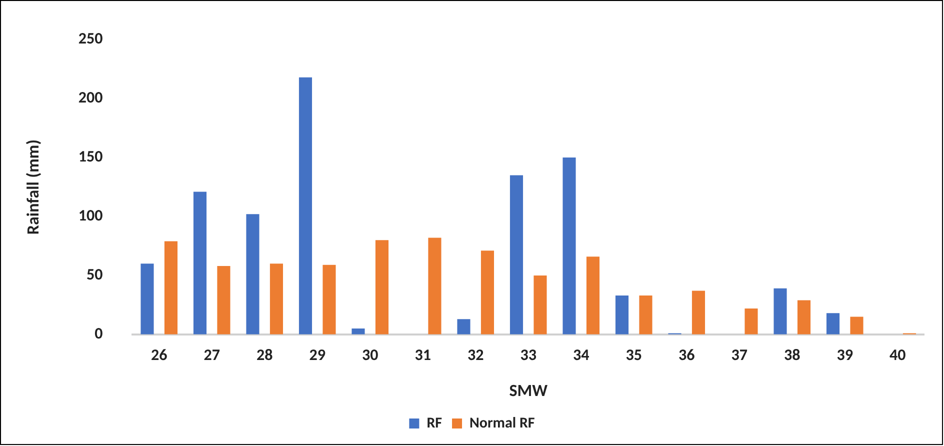 Image resolution: width=944 pixels, height=446 pixels. Describe the element at coordinates (476, 355) in the screenshot. I see `x-tick-label: 32` at that location.